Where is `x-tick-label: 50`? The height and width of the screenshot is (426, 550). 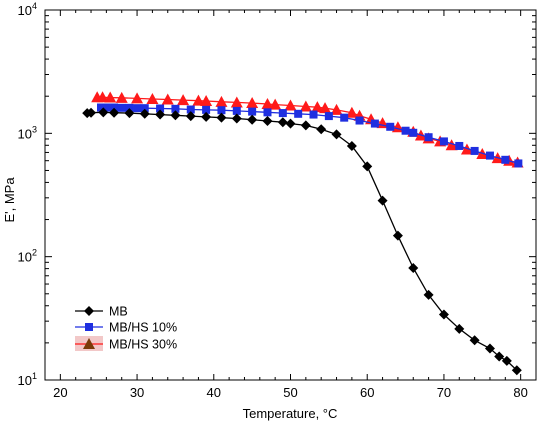 x-tick-label: 50 is located at coordinates (290, 392).